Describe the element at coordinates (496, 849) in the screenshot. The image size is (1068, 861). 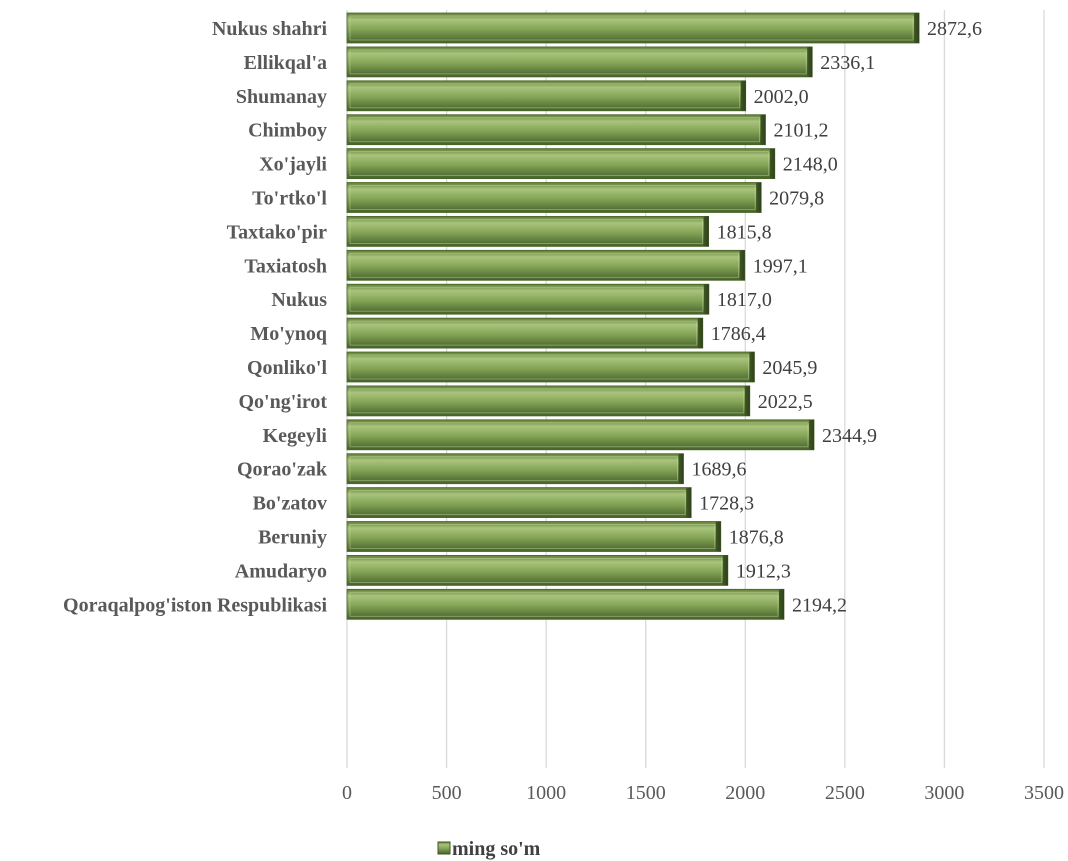
I see `legend-label: ming so'm` at that location.